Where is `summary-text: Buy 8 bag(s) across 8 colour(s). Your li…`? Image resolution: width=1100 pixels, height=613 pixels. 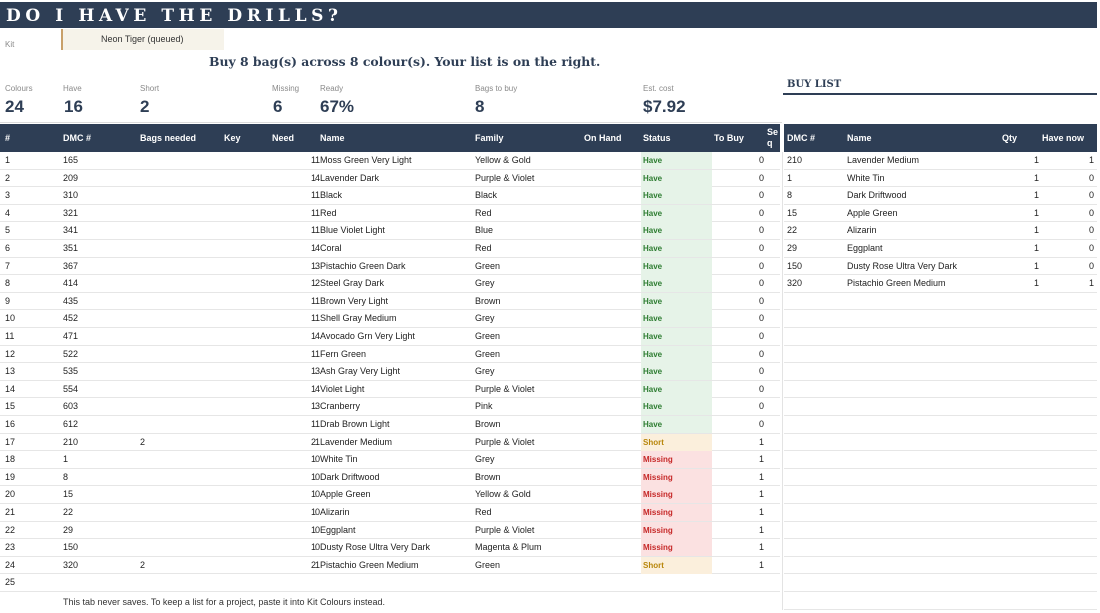 summary-text: Buy 8 bag(s) across 8 colour(s). Your li… is located at coordinates (405, 61).